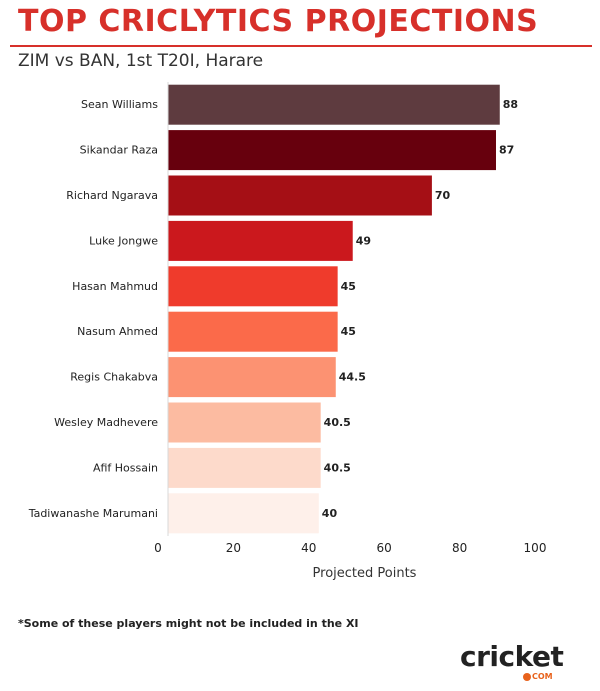 The width and height of the screenshot is (600, 691). Describe the element at coordinates (459, 548) in the screenshot. I see `x-tick-label: 80` at that location.